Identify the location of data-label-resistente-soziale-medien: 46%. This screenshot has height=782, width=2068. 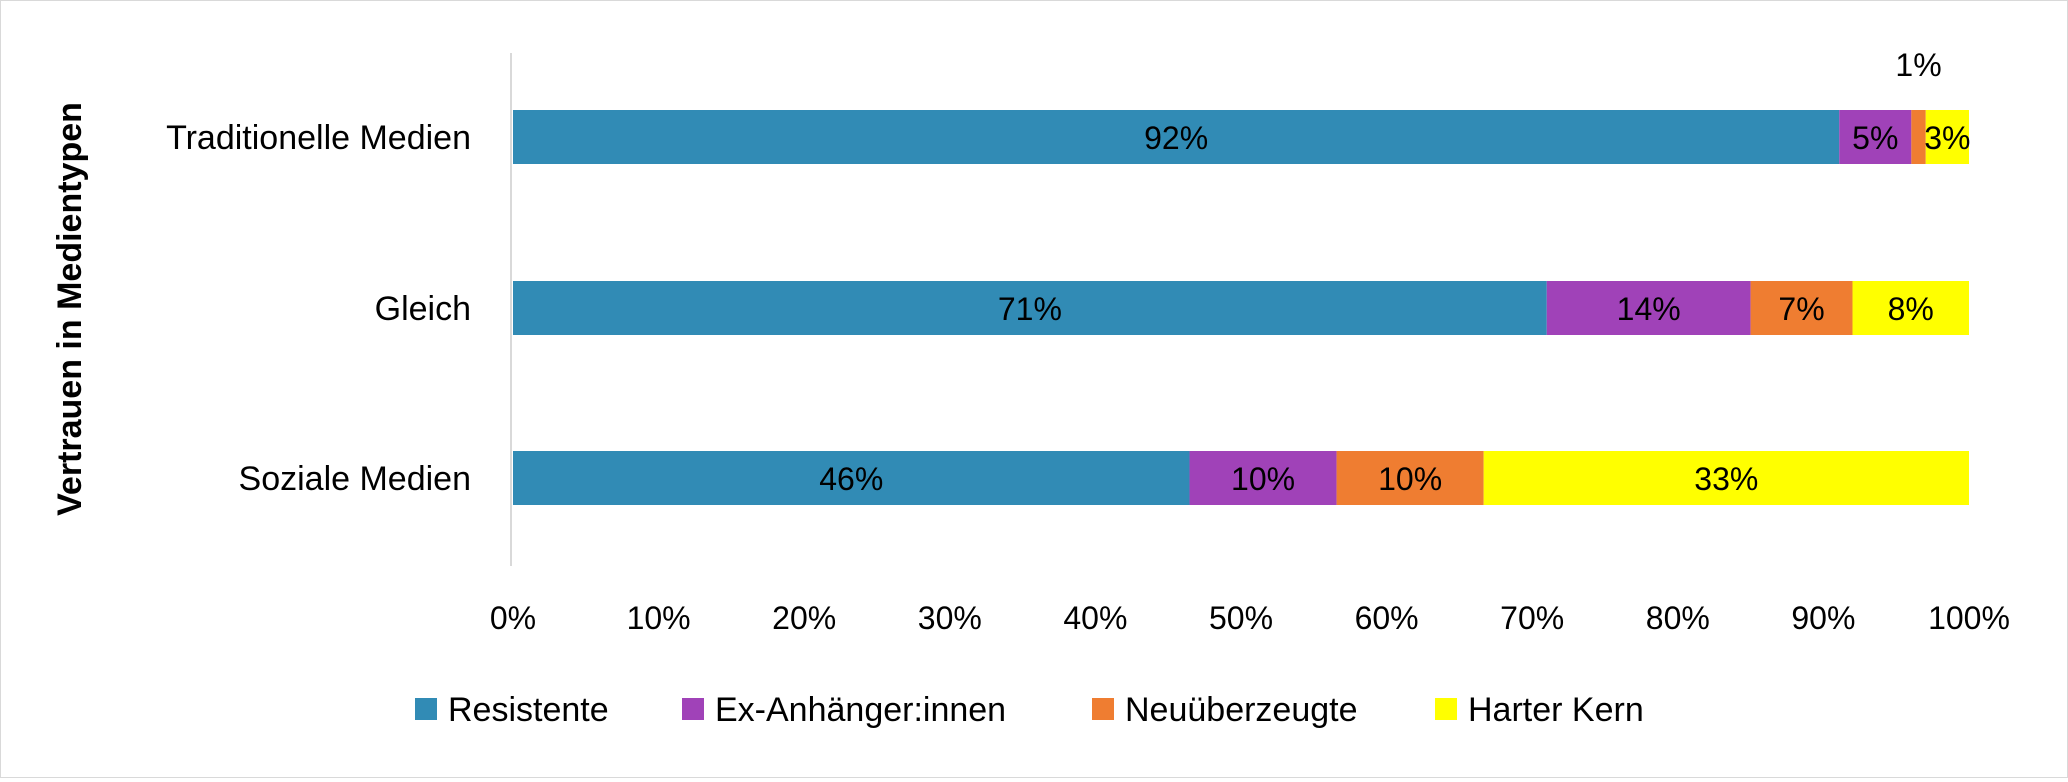
(851, 479).